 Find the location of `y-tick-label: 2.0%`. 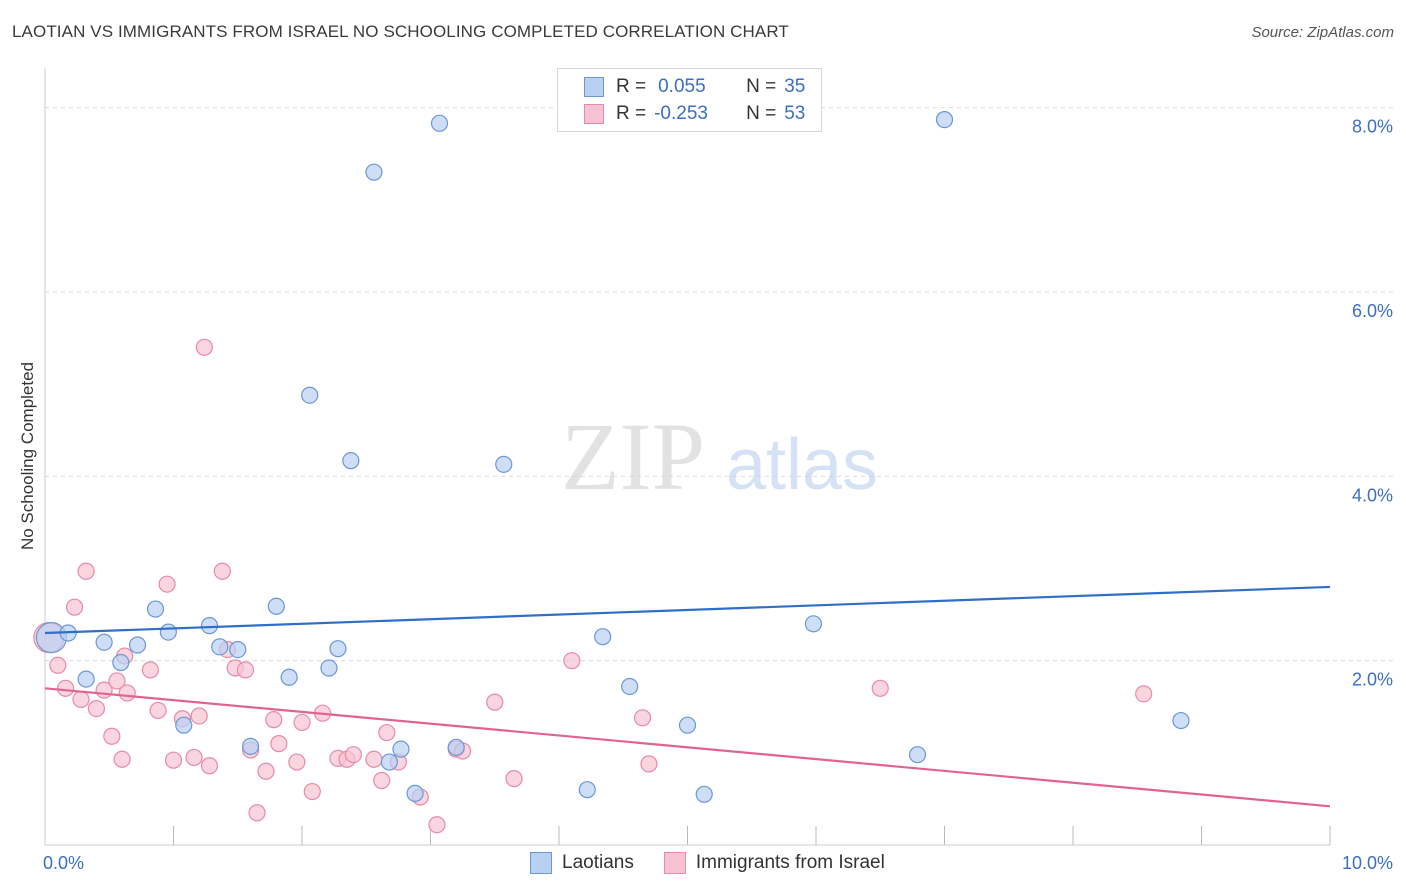

y-tick-label: 2.0% is located at coordinates (1372, 680).